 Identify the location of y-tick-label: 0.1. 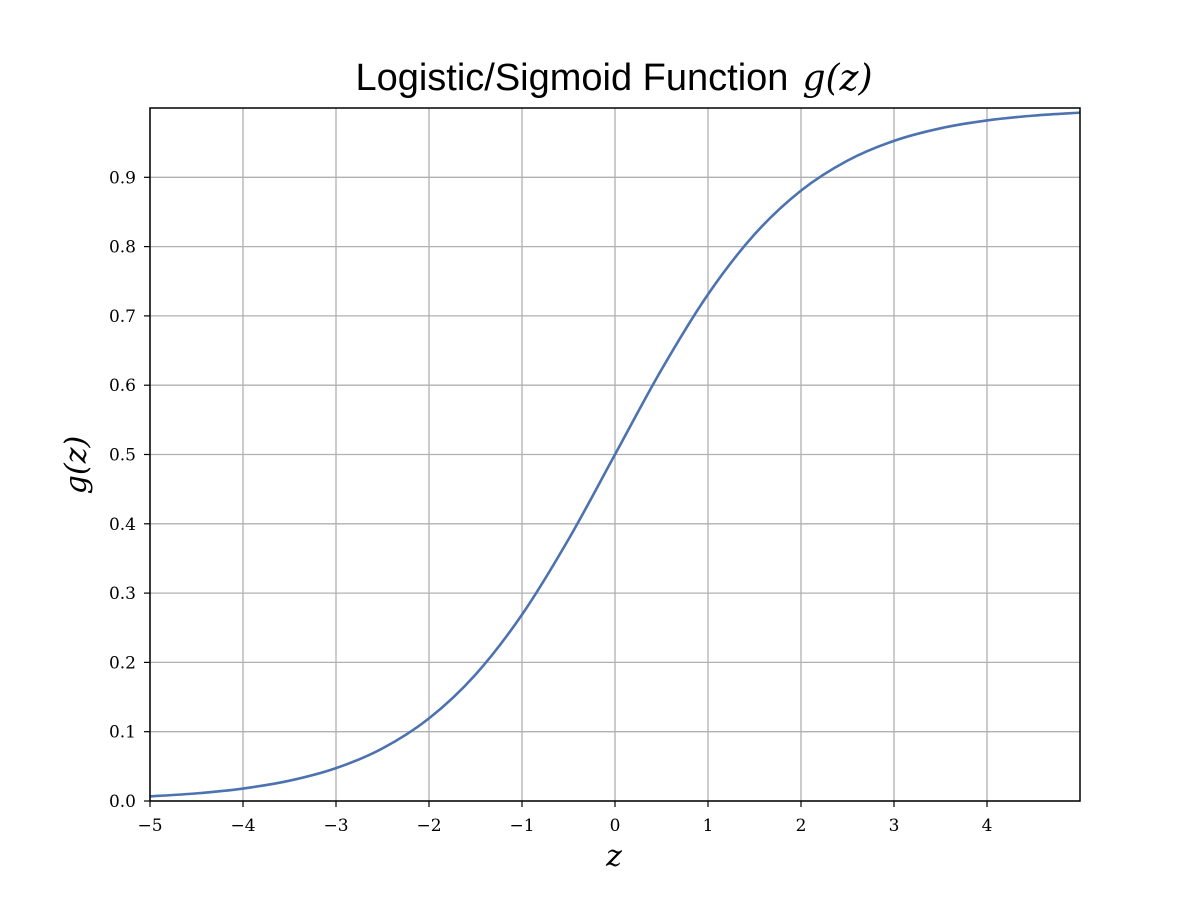
(122, 733).